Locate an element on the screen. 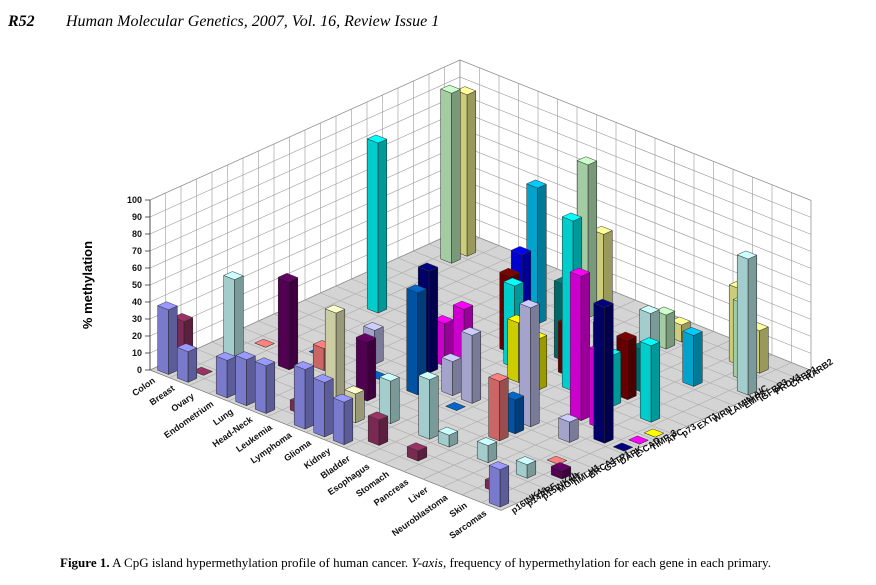  y-tick-label: 0 is located at coordinates (139, 370).